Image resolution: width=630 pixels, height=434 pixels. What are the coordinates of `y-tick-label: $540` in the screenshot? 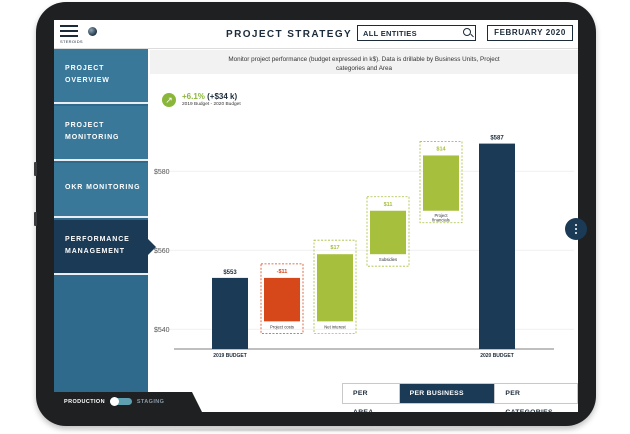 It's located at (162, 330).